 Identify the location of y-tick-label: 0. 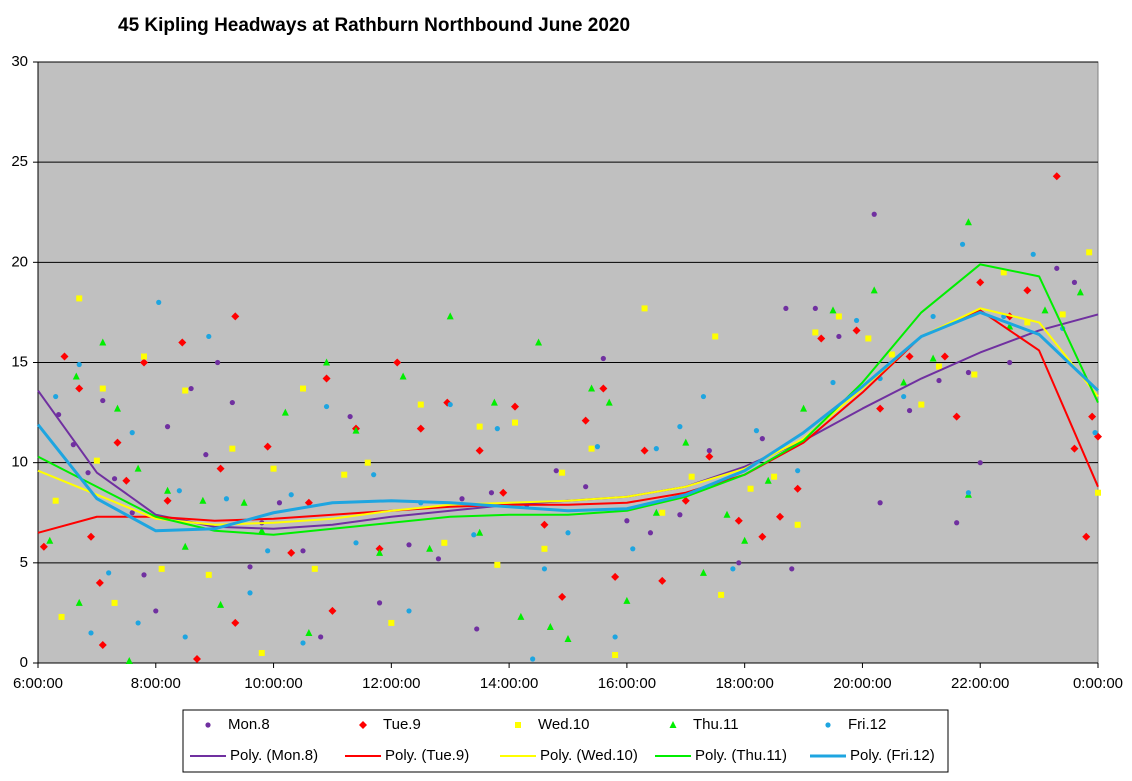
(24, 662).